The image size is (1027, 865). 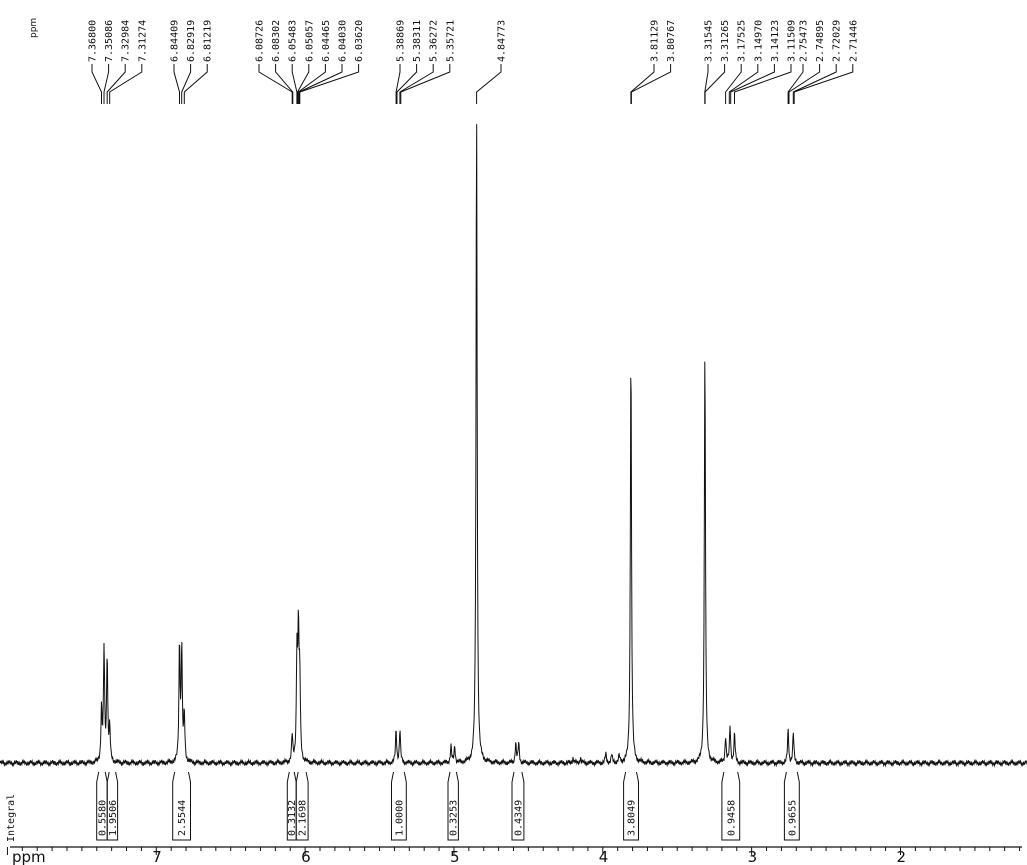 I want to click on peak-label: 6.84409, so click(x=175, y=41).